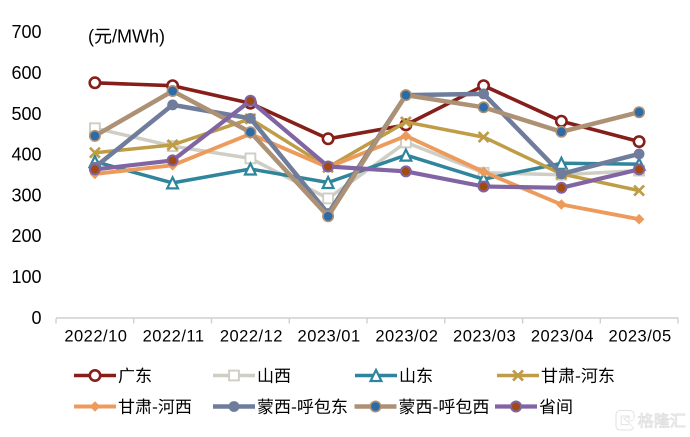 This screenshot has width=690, height=437. What do you see at coordinates (640, 337) in the screenshot?
I see `svg-text: 2023/05` at bounding box center [640, 337].